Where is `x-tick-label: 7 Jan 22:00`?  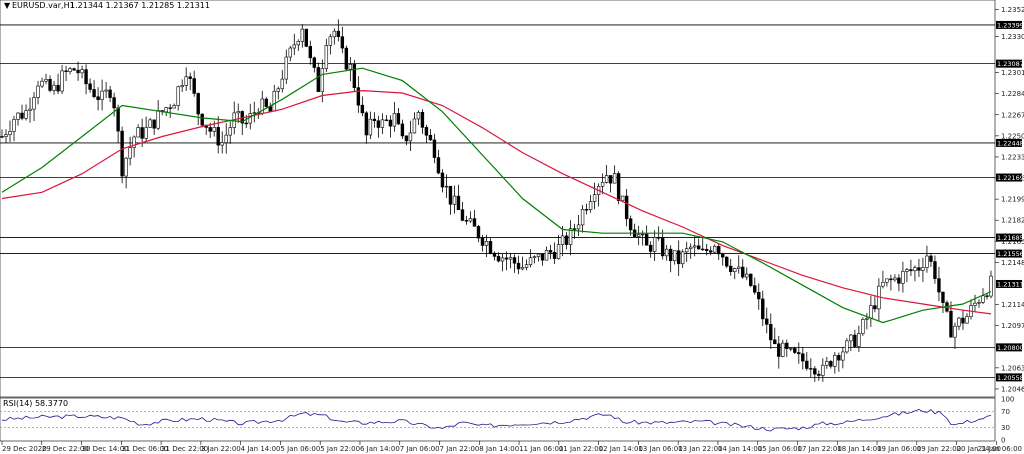
x-tick-label: 7 Jan 22:00 is located at coordinates (460, 449).